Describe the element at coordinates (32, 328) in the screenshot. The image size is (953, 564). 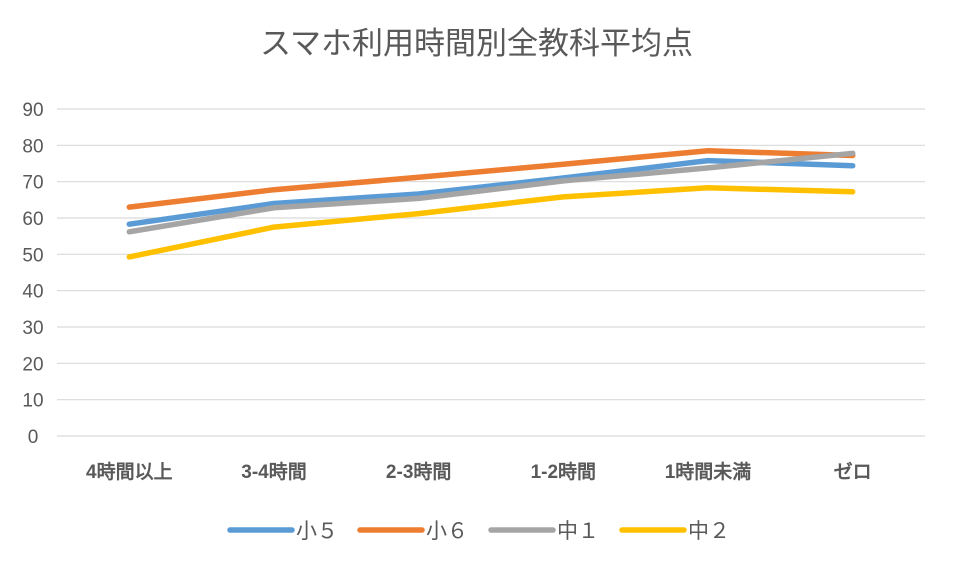
I see `y-tick-label: 30` at that location.